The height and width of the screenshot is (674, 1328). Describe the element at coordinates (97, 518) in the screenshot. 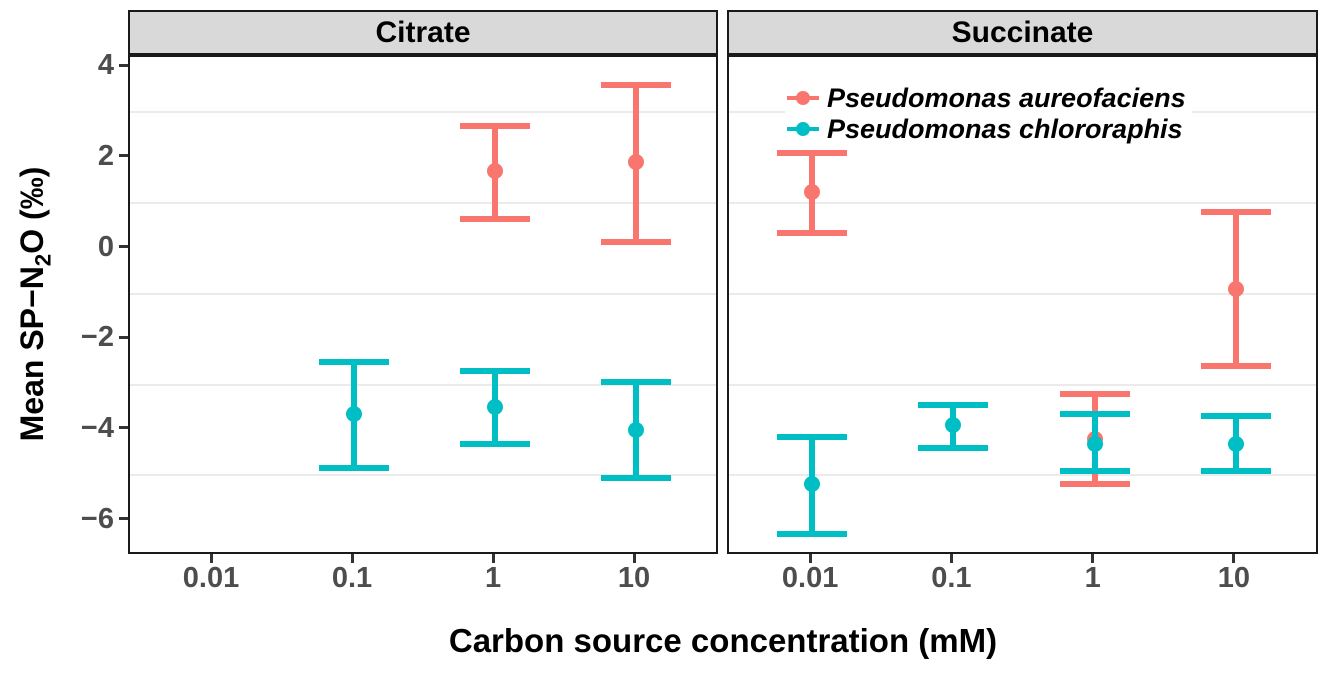

I see `y-tick-label: −6` at that location.